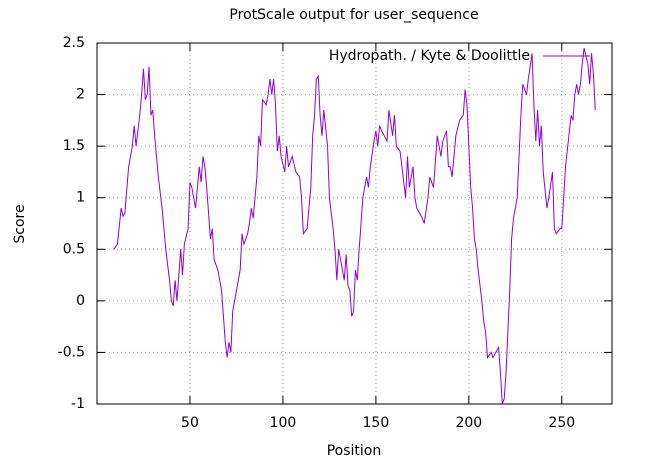 The height and width of the screenshot is (473, 672). Describe the element at coordinates (376, 423) in the screenshot. I see `x-tick-label: 150` at that location.